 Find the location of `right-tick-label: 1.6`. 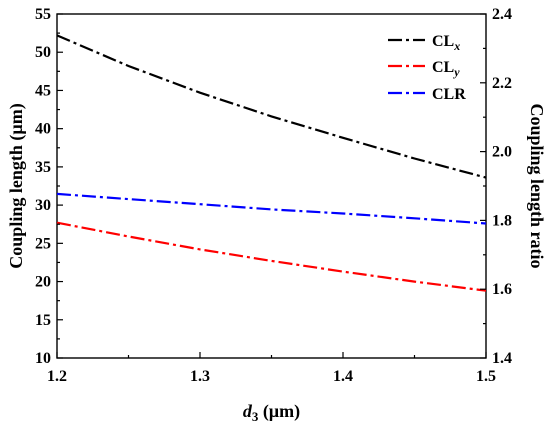

right-tick-label: 1.6 is located at coordinates (502, 289).